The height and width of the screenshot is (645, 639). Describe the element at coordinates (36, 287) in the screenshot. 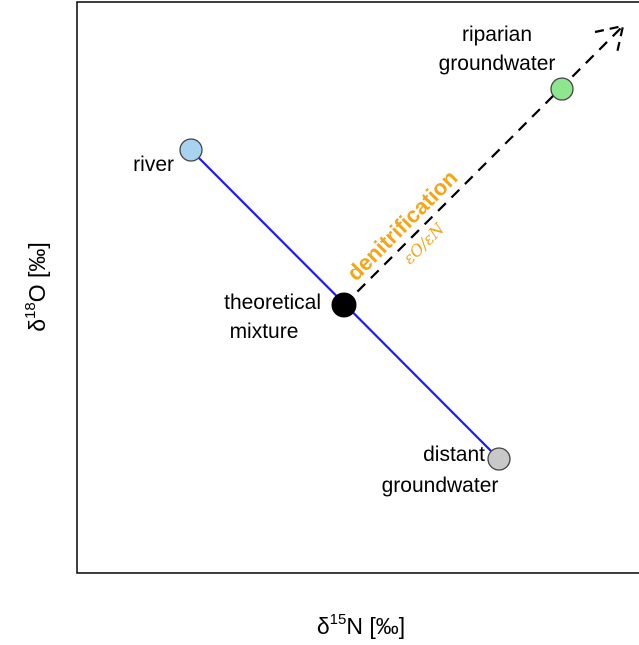

I see `y-axis-label: δ18O [‰]` at that location.